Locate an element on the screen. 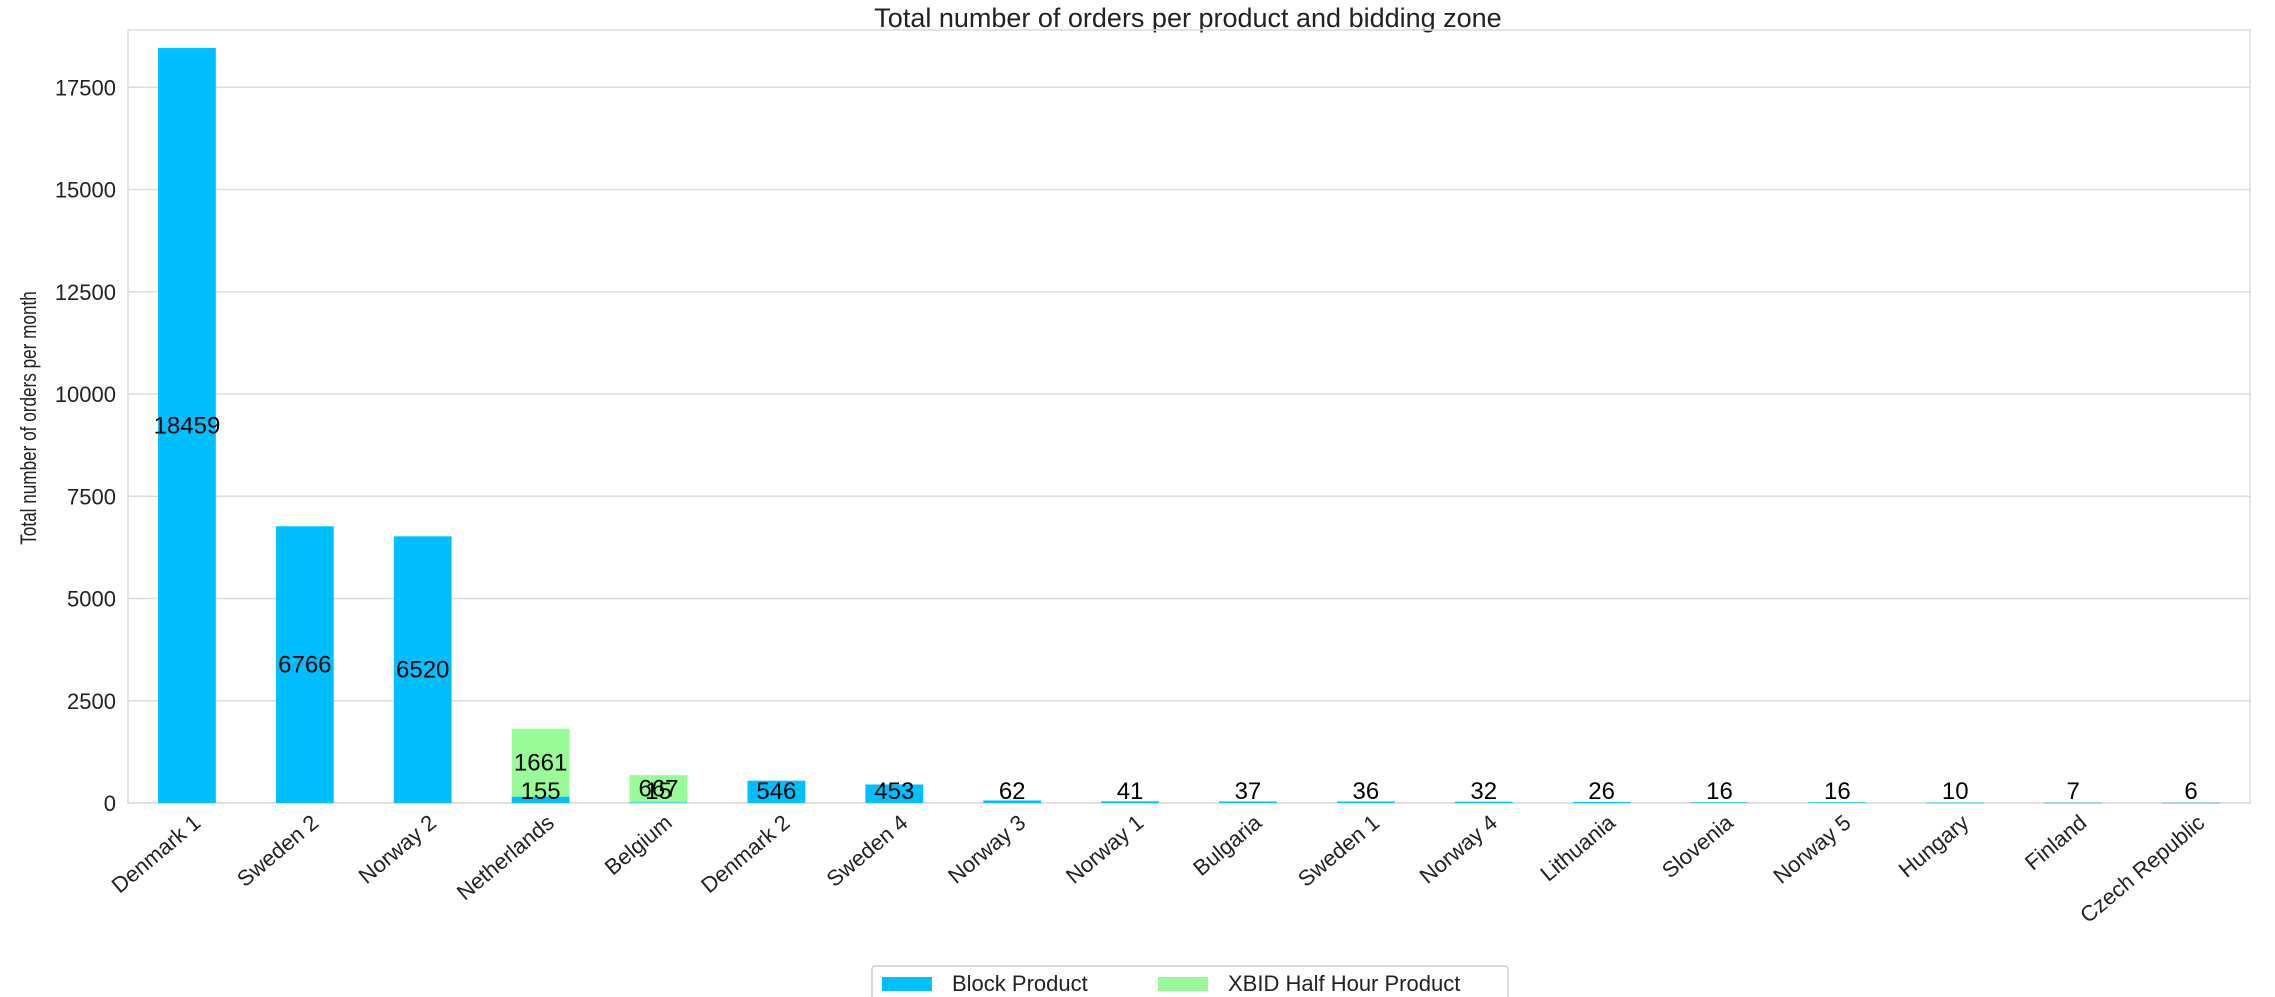 Image resolution: width=2275 pixels, height=997 pixels. bar-block-product-belgium is located at coordinates (658, 802).